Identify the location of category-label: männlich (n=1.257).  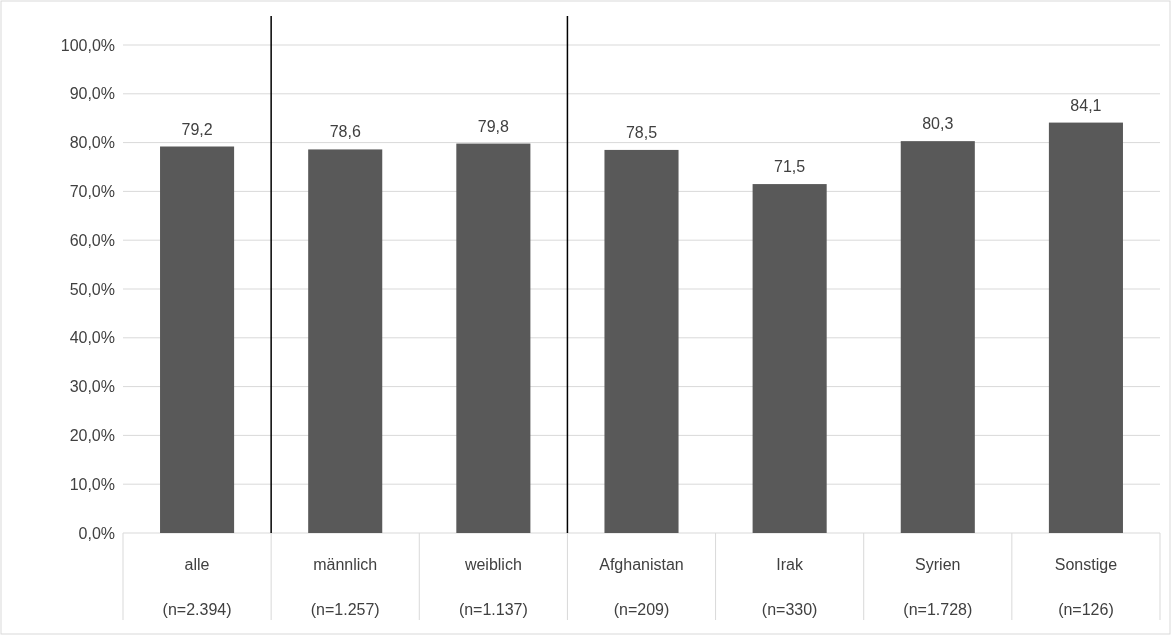
(345, 587).